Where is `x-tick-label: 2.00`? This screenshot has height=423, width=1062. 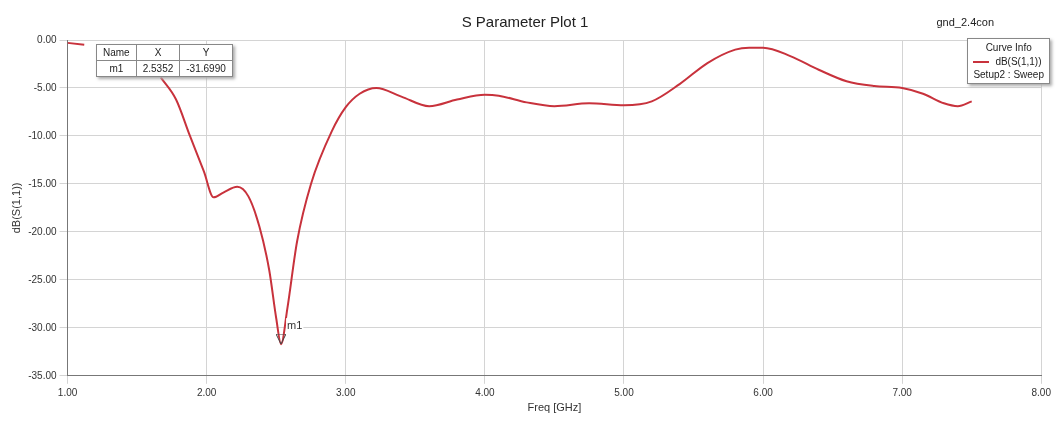
x-tick-label: 2.00 is located at coordinates (206, 392).